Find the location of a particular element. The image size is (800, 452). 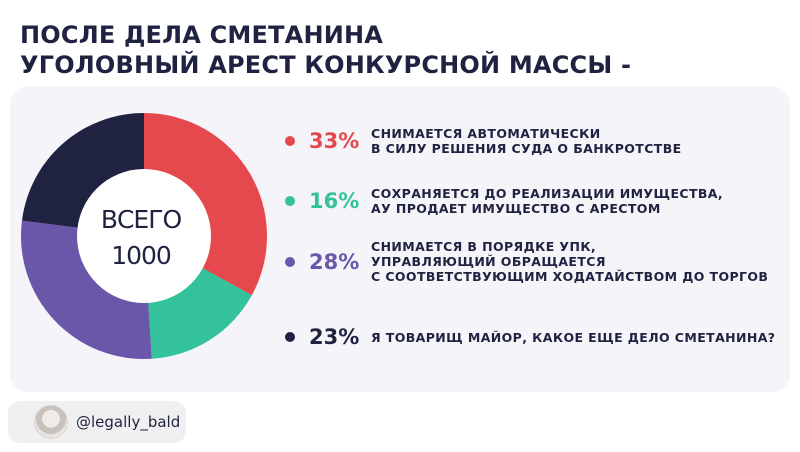

legend-description-line: СОХРАНЯЕТСЯ ДО РЕАЛИЗАЦИИ ИМУЩЕСТВА, is located at coordinates (547, 193).